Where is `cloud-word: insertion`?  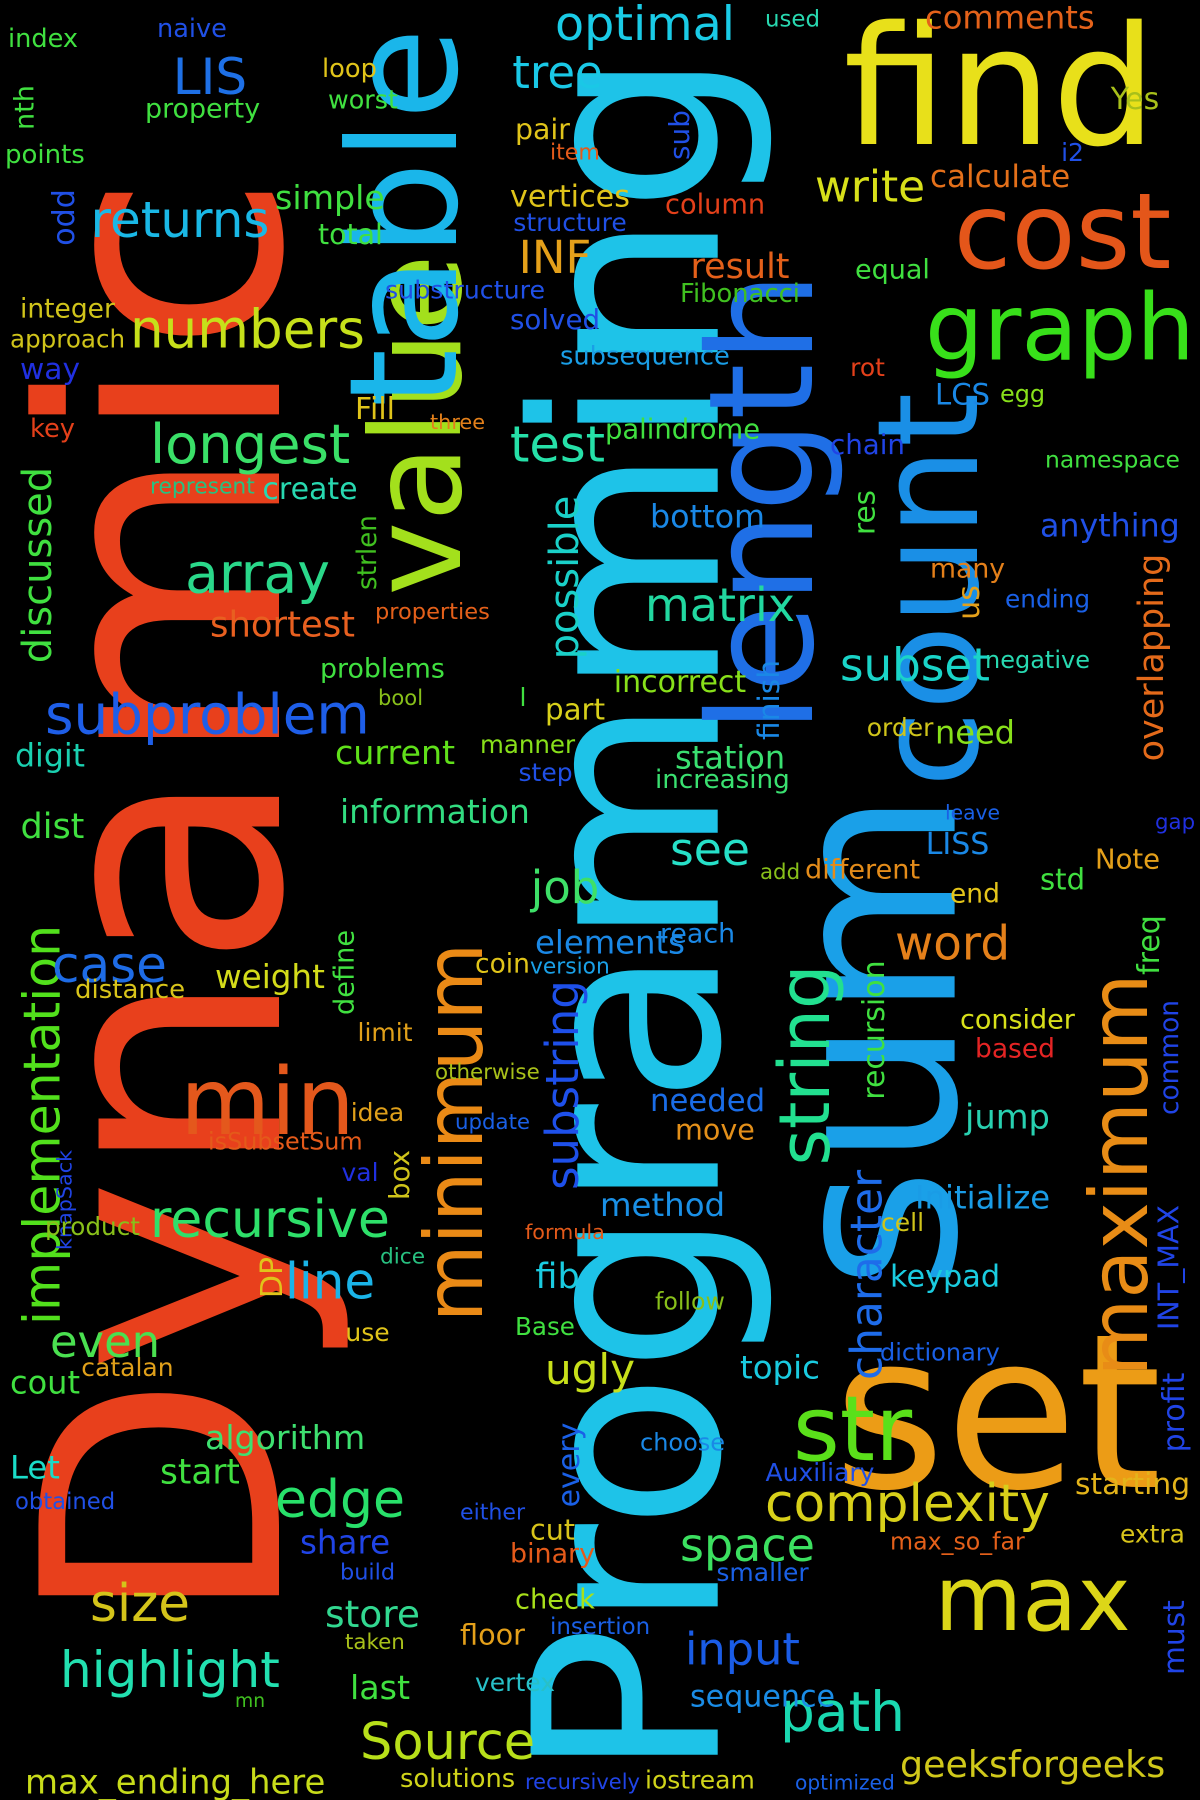
cloud-word: insertion is located at coordinates (600, 1627).